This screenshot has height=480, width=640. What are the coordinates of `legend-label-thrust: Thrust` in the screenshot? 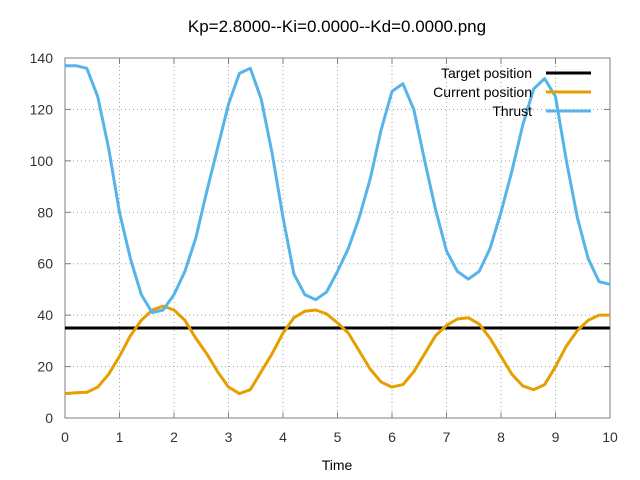 It's located at (512, 111).